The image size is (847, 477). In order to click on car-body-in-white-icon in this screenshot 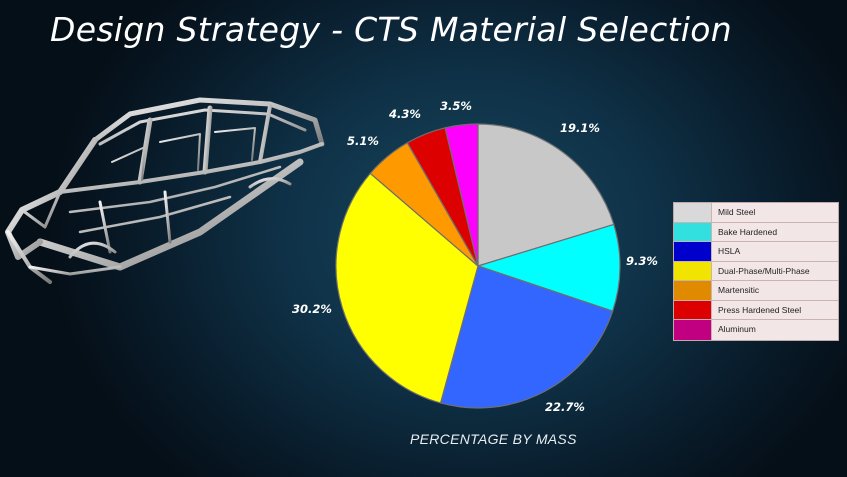, I will do `click(165, 190)`.